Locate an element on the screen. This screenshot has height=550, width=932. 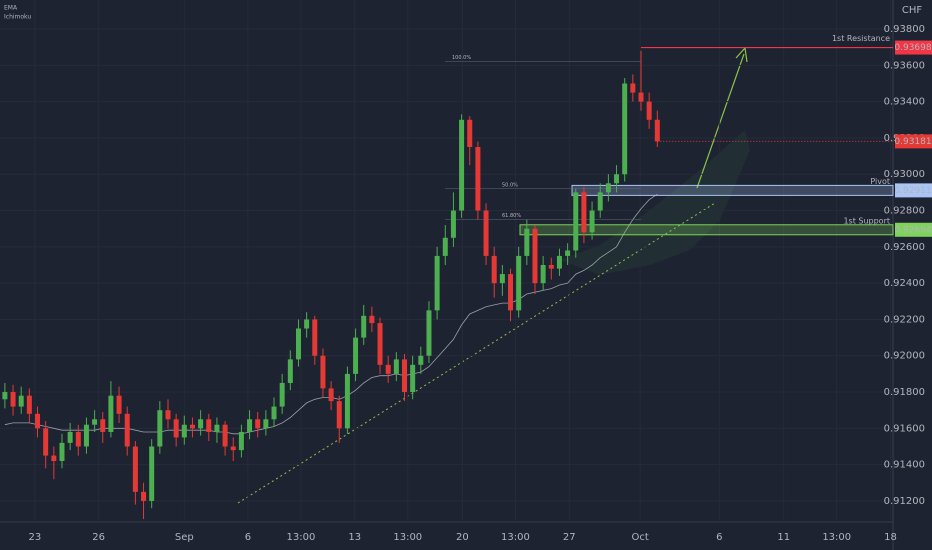
y-tick-label: 0.93000 is located at coordinates (904, 174).